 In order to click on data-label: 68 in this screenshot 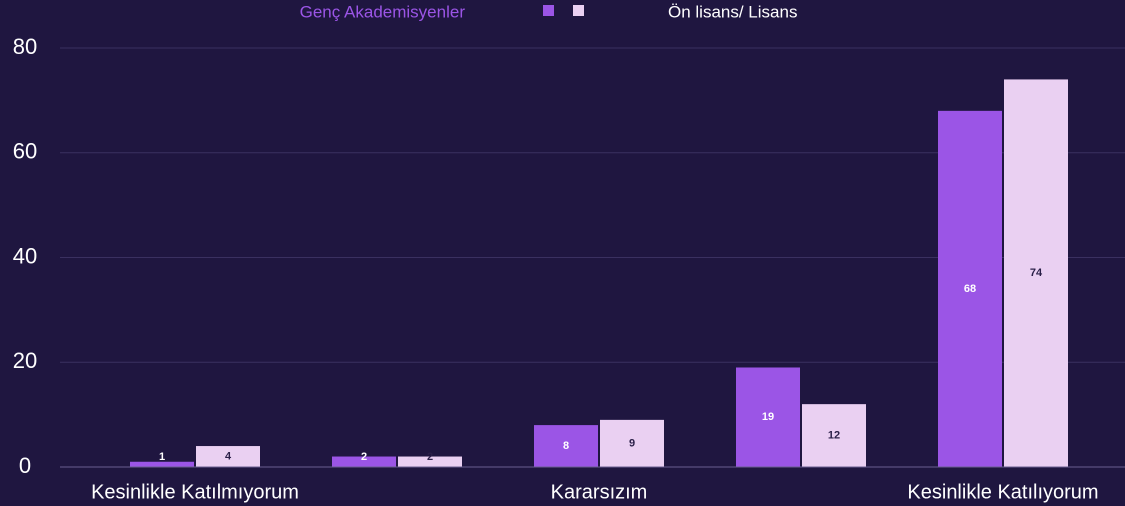, I will do `click(970, 289)`.